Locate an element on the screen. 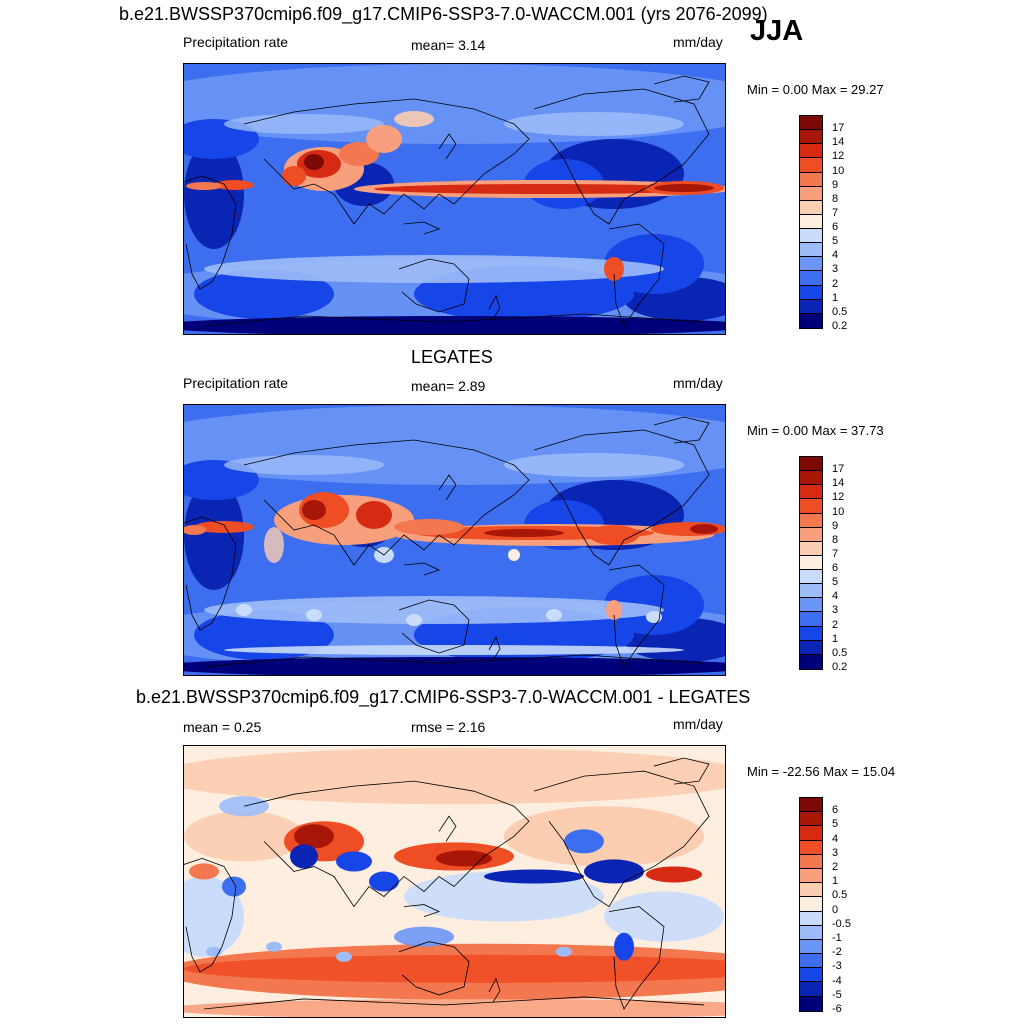 The image size is (1024, 1024). panel-1-map is located at coordinates (454, 199).